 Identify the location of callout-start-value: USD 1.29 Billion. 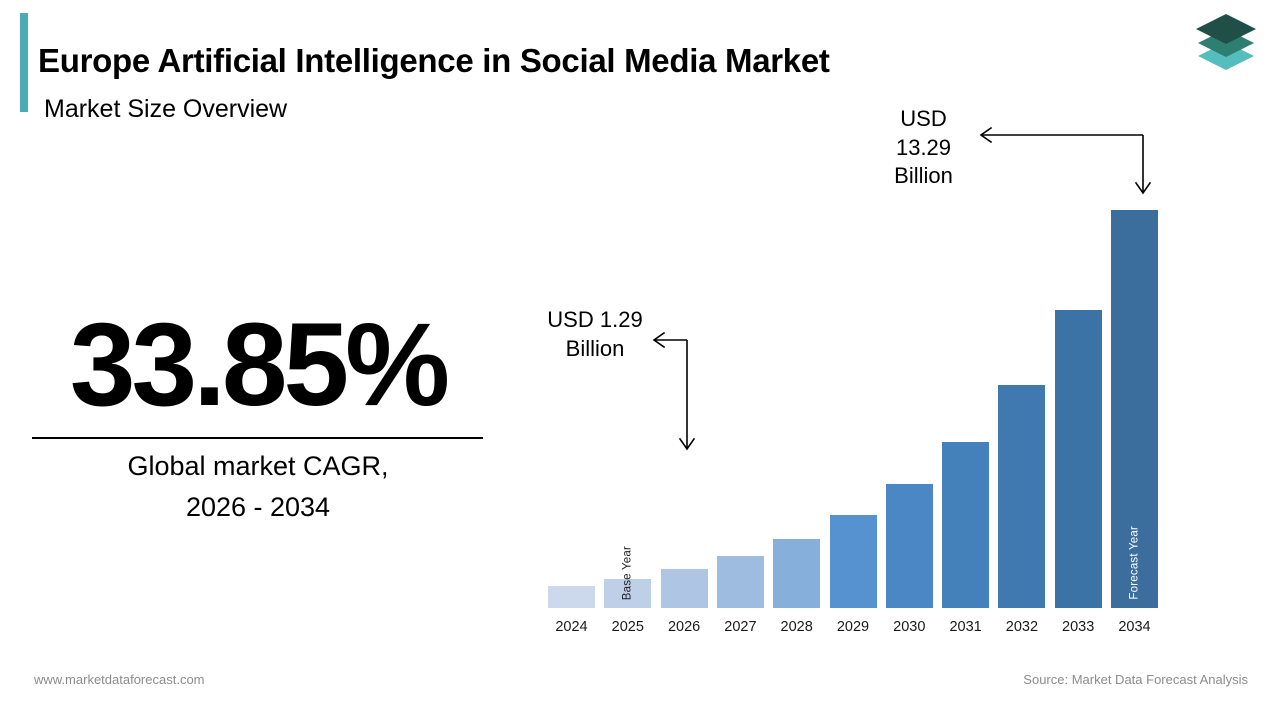
(595, 334).